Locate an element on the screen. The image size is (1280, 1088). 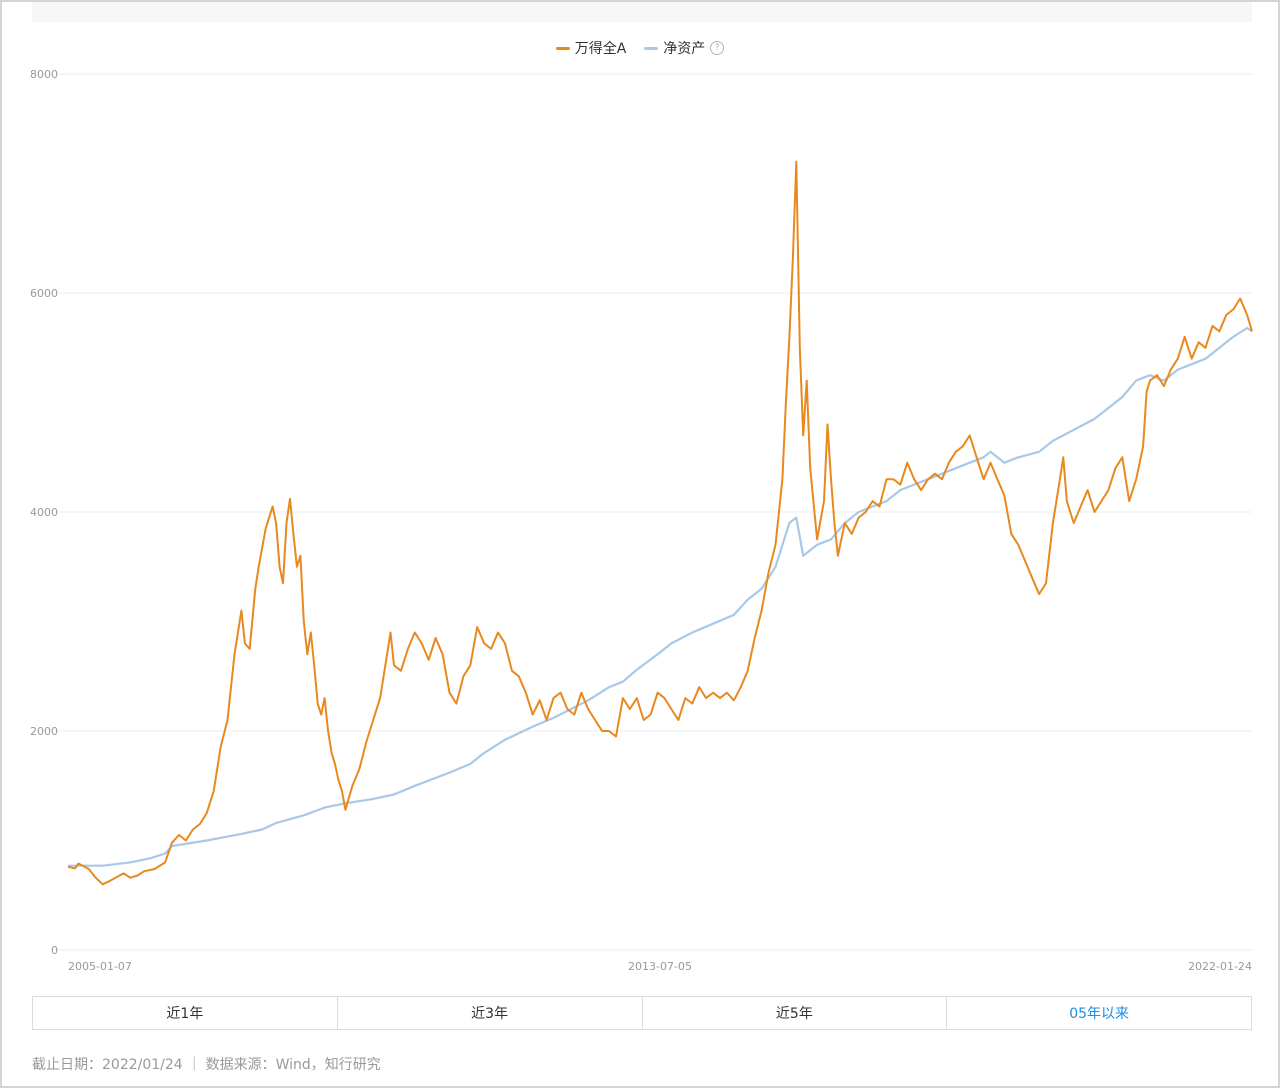
source-note: 截止日期：2022/01/24 ｜ 数据来源：Wind，知行研究 is located at coordinates (206, 1065).